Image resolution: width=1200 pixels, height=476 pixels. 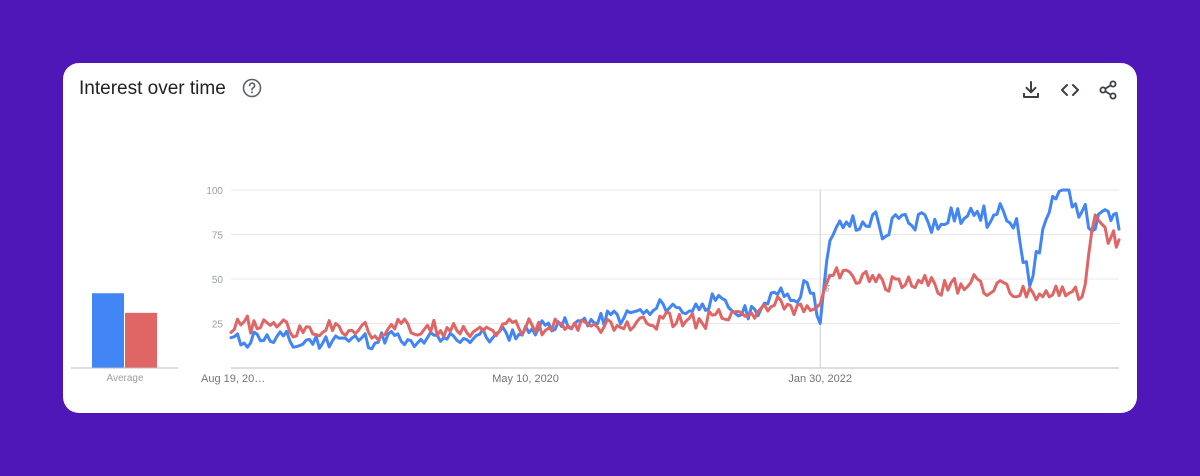 I want to click on y-tick-label: 25, so click(x=218, y=325).